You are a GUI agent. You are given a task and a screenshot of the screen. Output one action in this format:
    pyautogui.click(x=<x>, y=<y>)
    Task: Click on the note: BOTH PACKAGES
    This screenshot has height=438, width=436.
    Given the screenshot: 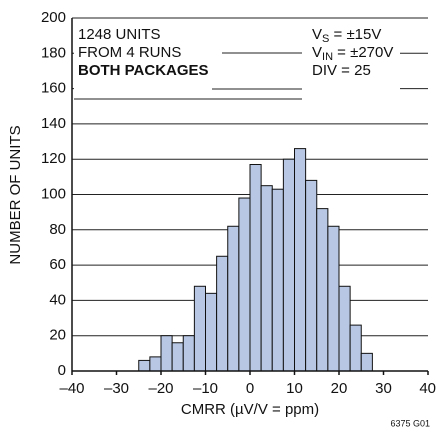 What is the action you would take?
    pyautogui.click(x=143, y=70)
    